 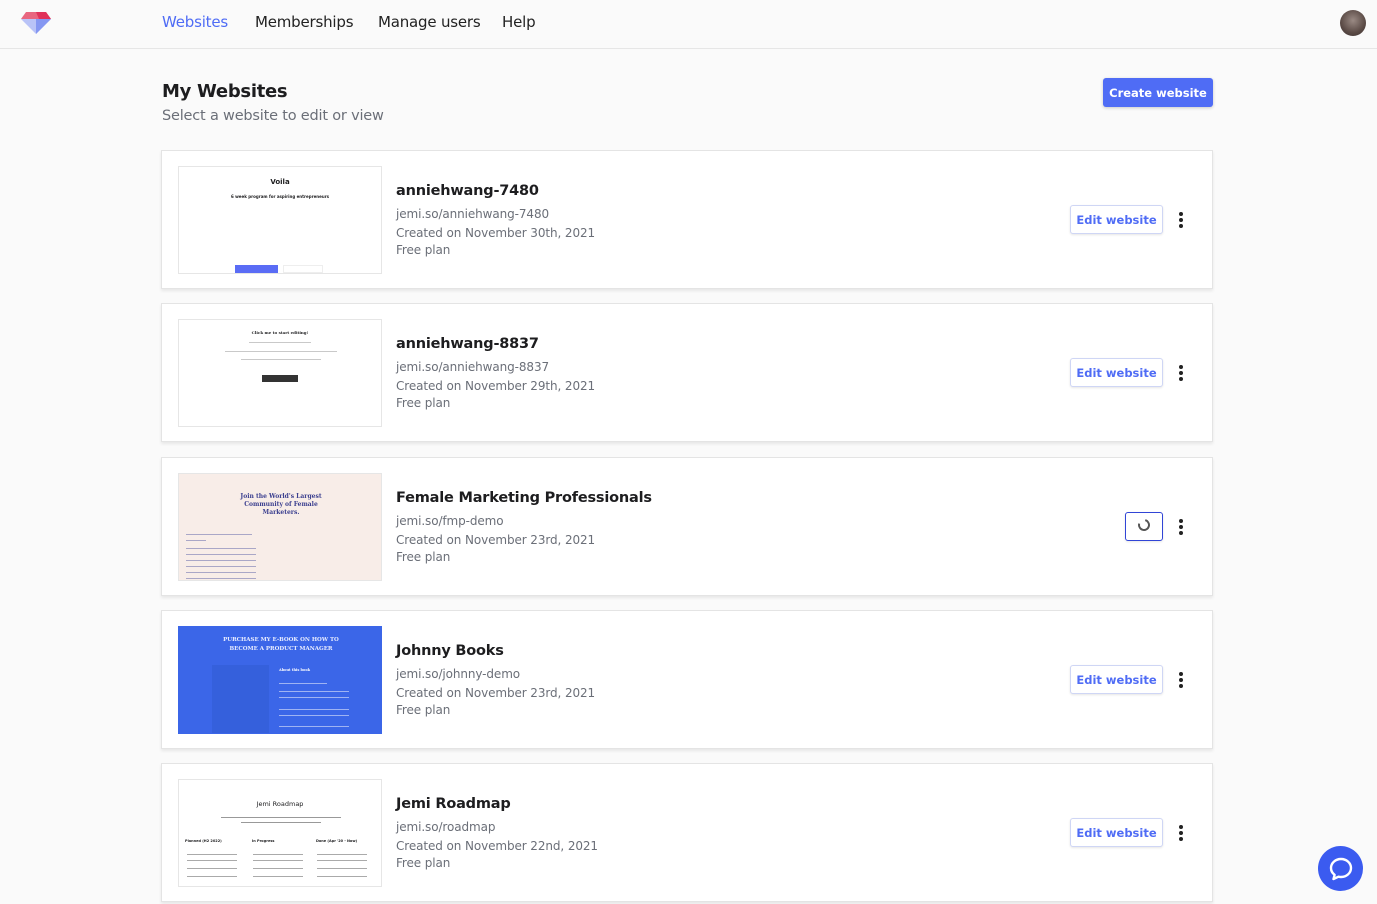 I want to click on page-title: My Websites, so click(x=225, y=91).